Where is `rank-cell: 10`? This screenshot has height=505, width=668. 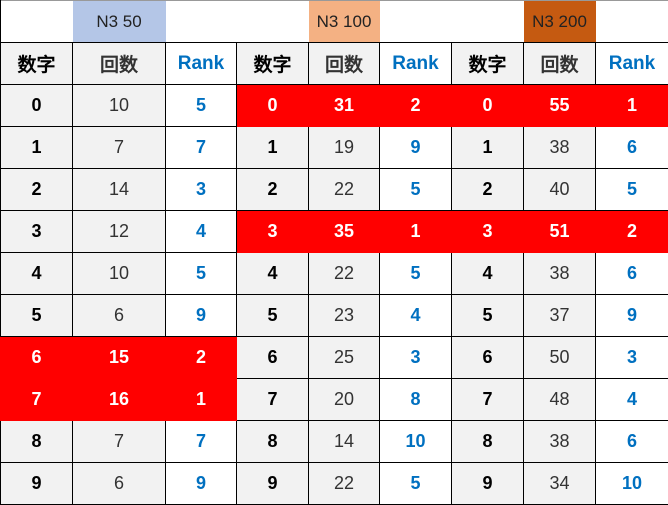
rank-cell: 10 is located at coordinates (416, 442).